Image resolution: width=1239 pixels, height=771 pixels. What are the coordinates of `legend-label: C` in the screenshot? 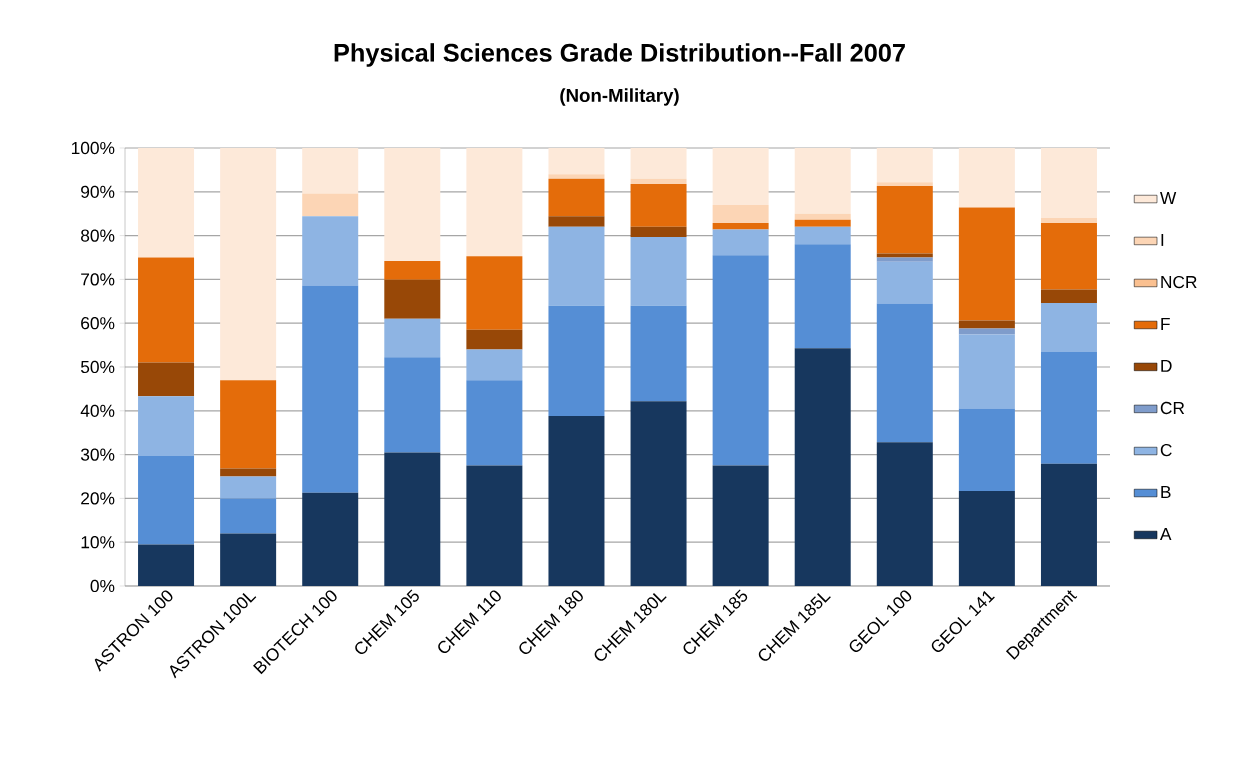 It's located at (1166, 450).